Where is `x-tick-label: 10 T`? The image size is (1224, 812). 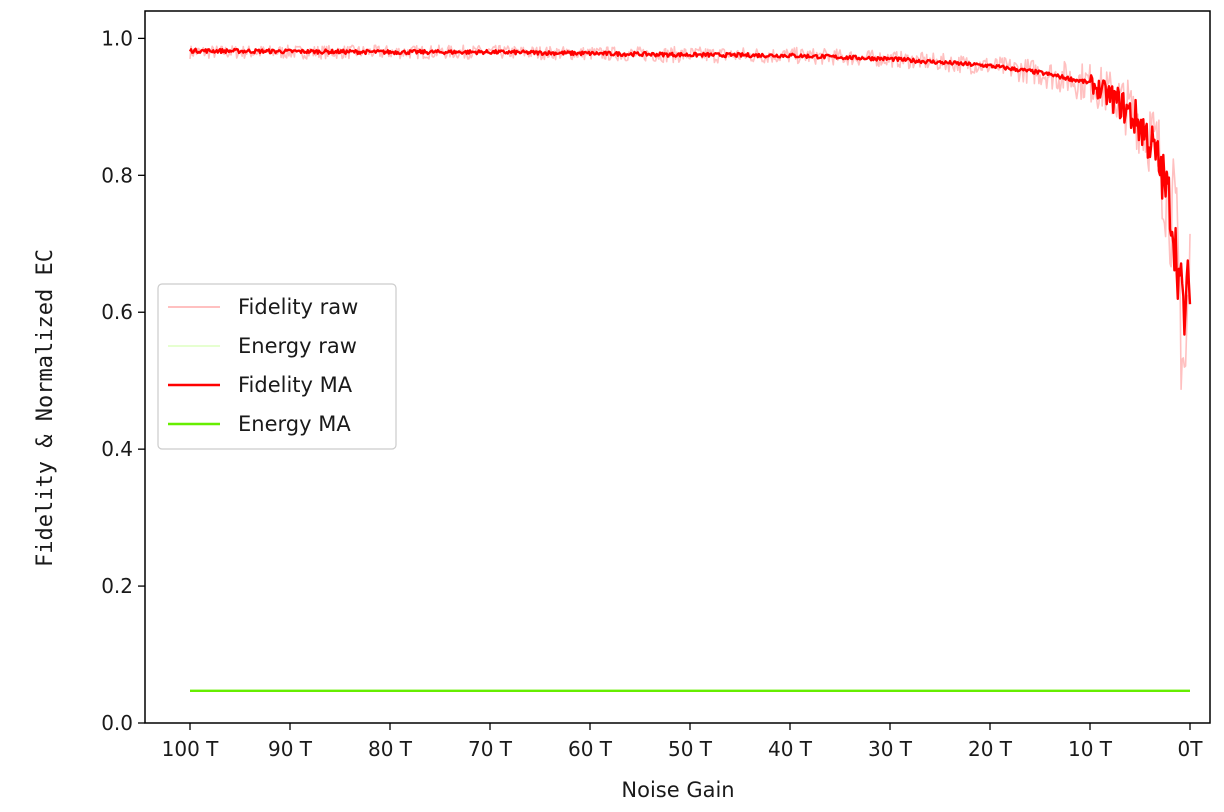 x-tick-label: 10 T is located at coordinates (1090, 749).